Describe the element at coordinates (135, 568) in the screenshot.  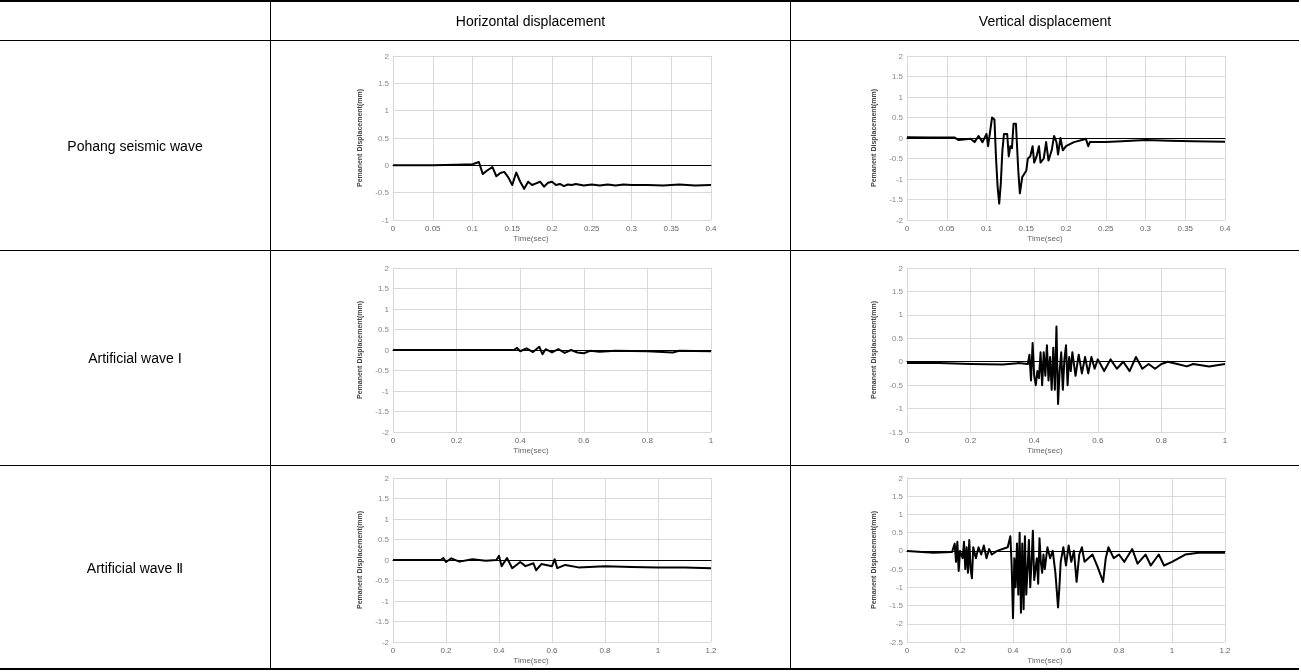
I see `text: Artificial wave Ⅱ` at that location.